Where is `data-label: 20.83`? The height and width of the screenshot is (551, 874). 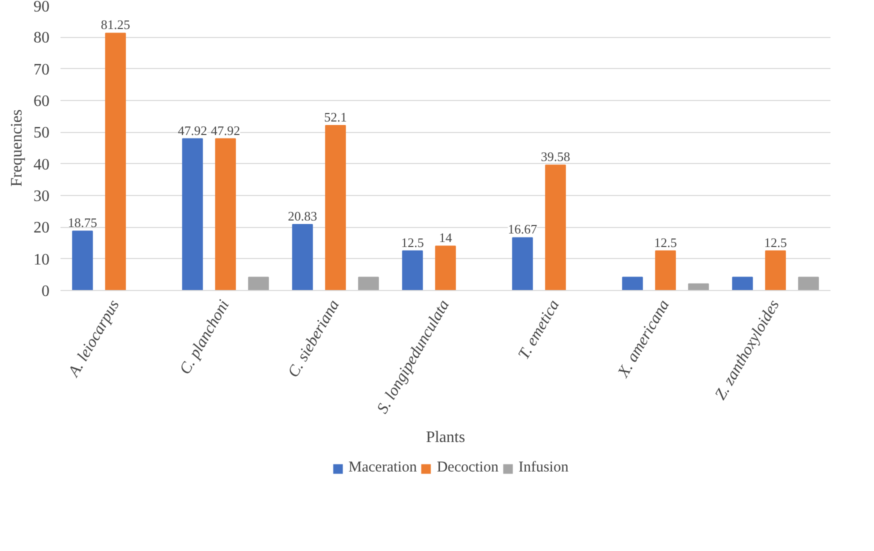
data-label: 20.83 is located at coordinates (303, 216).